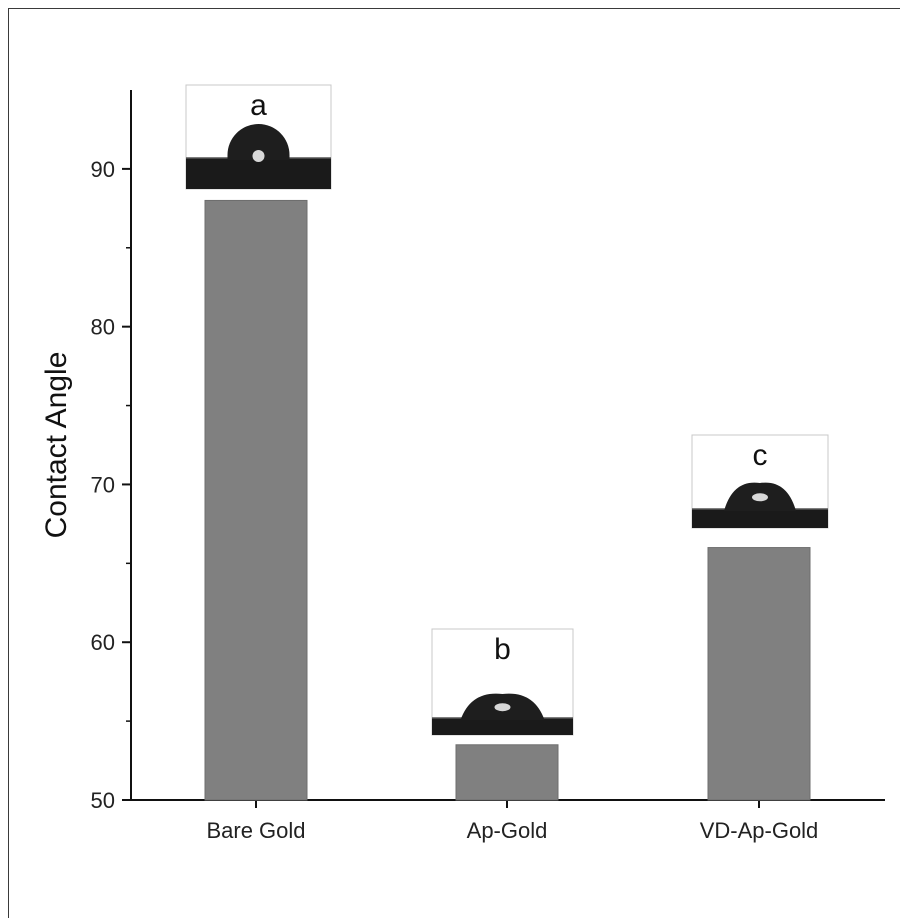 This screenshot has height=918, width=902. I want to click on water-droplet, so click(258, 142).